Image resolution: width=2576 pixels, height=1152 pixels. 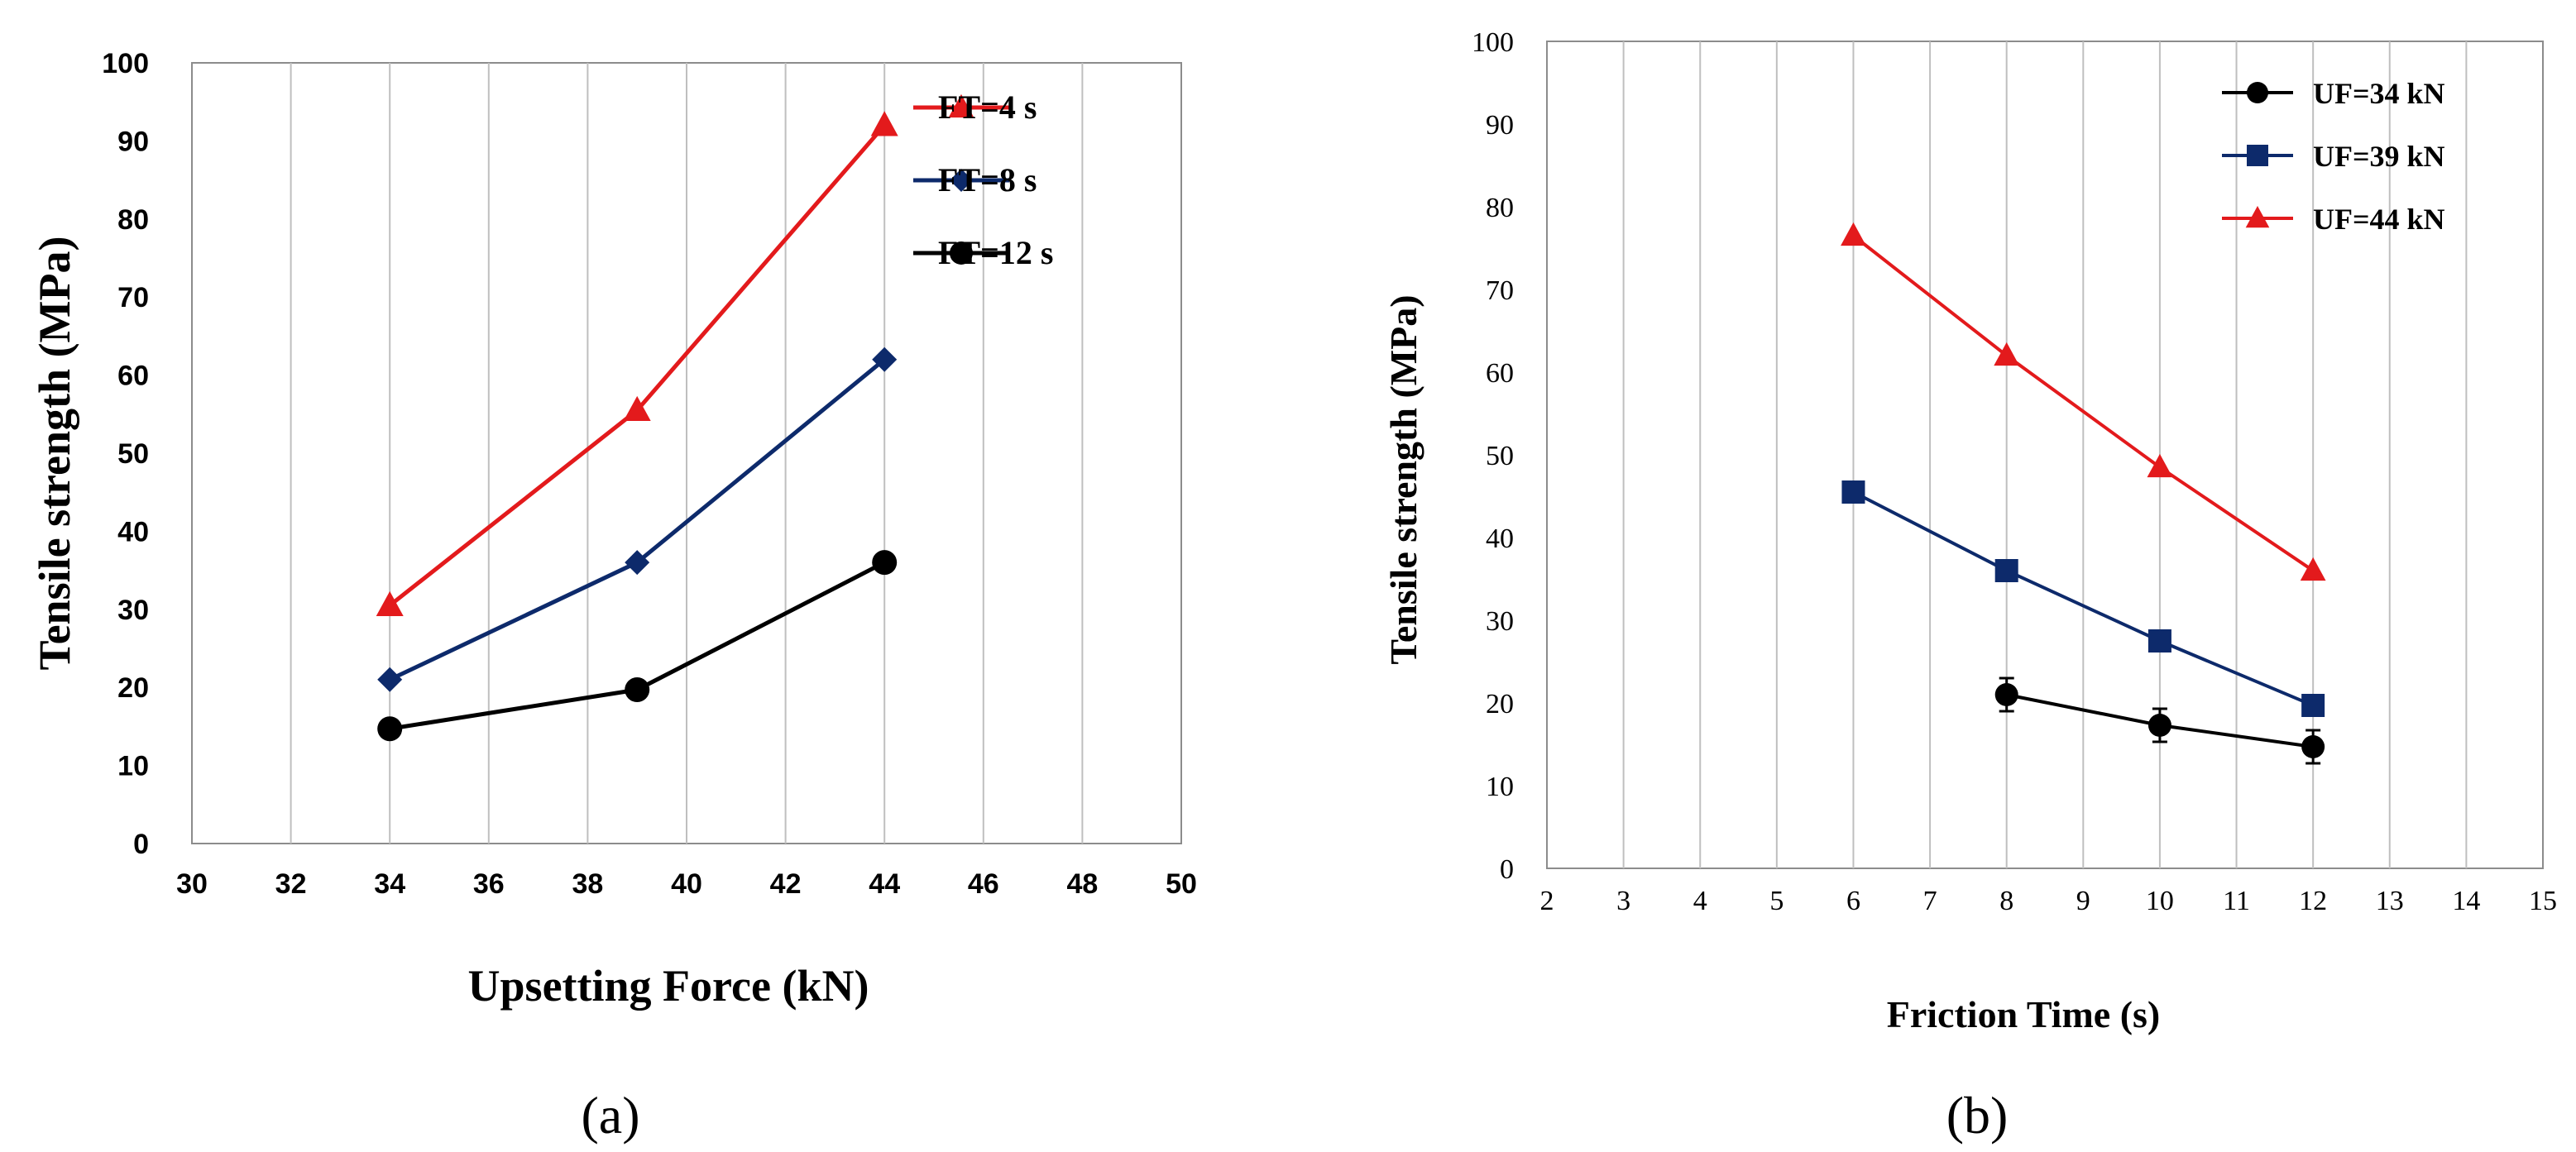 What do you see at coordinates (1493, 42) in the screenshot?
I see `chart-b-y-tick-label: 100` at bounding box center [1493, 42].